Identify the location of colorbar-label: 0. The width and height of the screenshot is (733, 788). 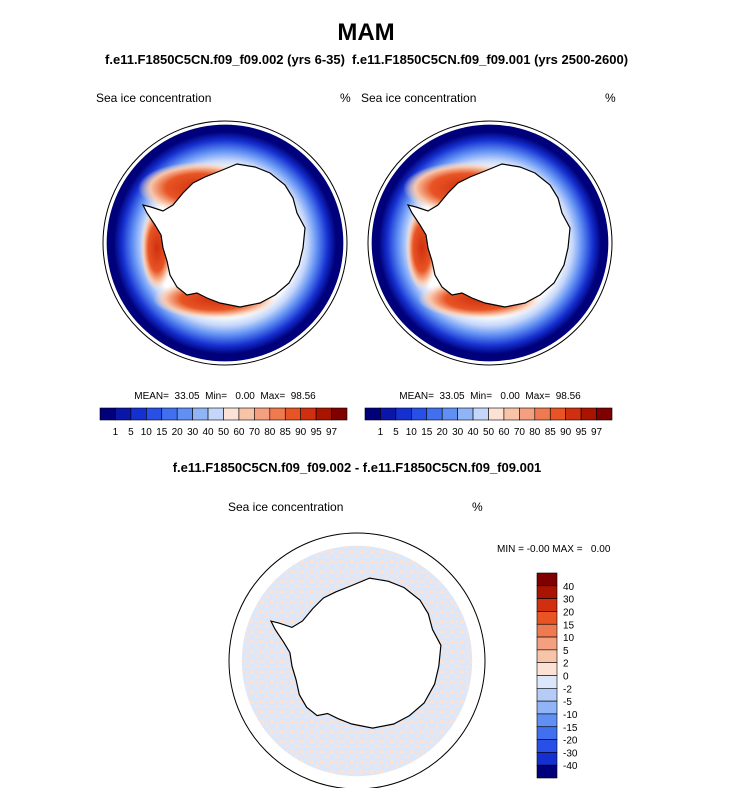
(566, 677).